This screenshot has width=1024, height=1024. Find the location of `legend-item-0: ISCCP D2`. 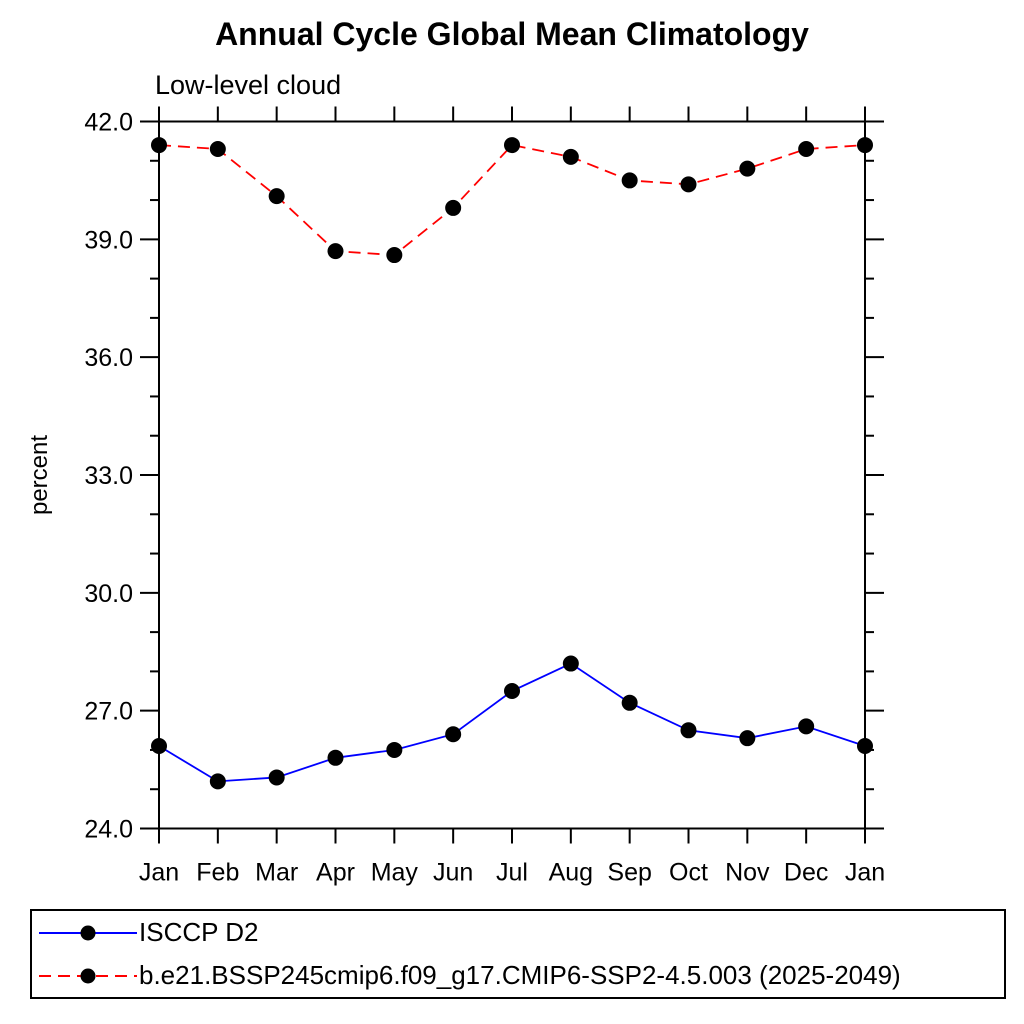

legend-item-0: ISCCP D2 is located at coordinates (521, 933).